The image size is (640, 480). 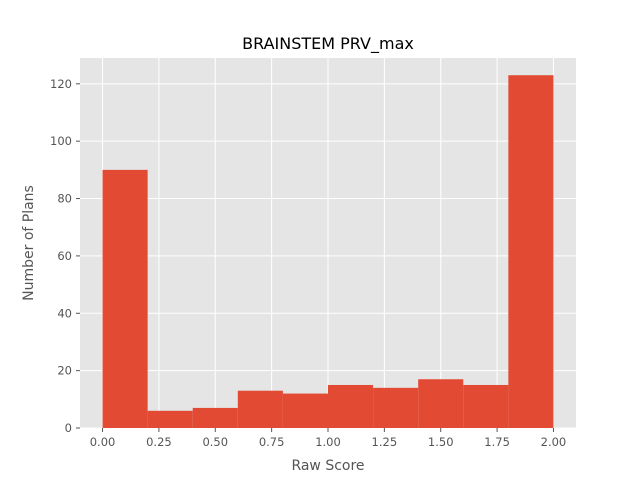 What do you see at coordinates (64, 371) in the screenshot?
I see `y-tick-label: 20` at bounding box center [64, 371].